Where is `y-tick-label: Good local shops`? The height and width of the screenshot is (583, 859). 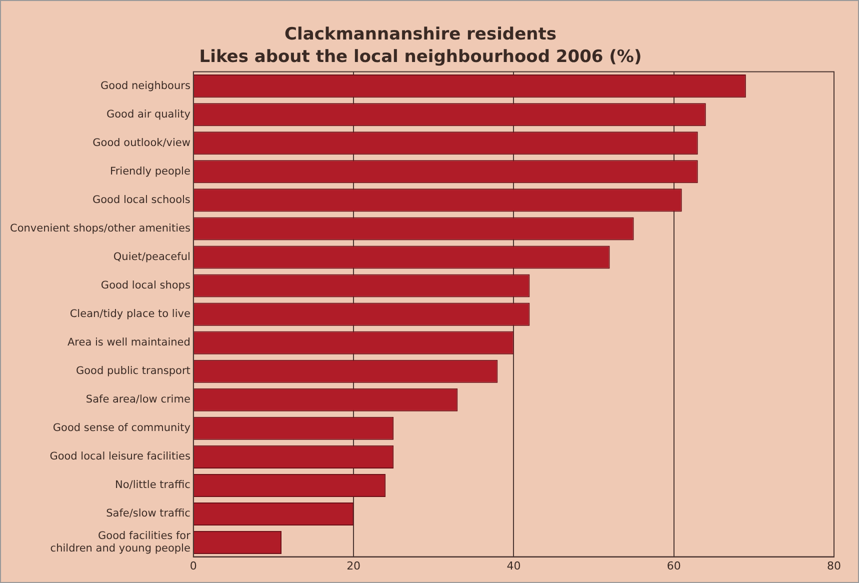
y-tick-label: Good local shops is located at coordinates (145, 286).